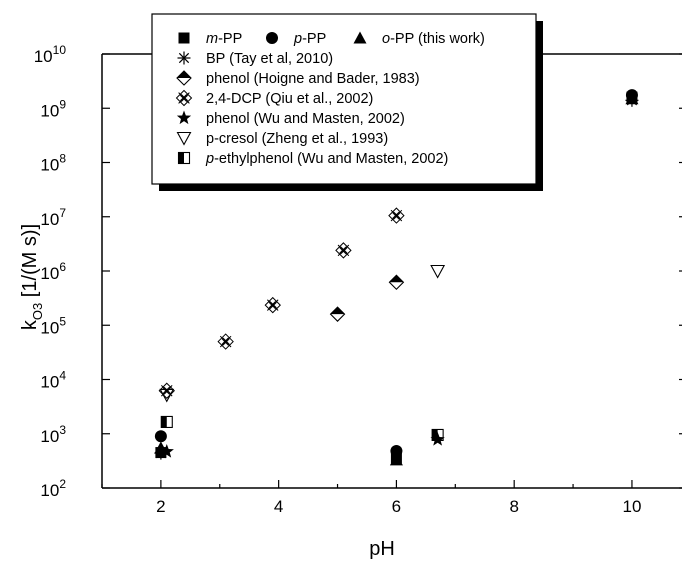  Describe the element at coordinates (62, 376) in the screenshot. I see `y-tick-exponent: 4` at that location.